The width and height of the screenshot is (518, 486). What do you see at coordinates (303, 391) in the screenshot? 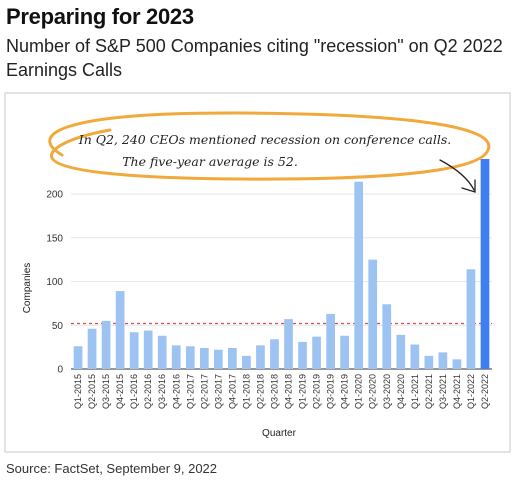
I see `x-tick-label: Q1-2019` at bounding box center [303, 391].